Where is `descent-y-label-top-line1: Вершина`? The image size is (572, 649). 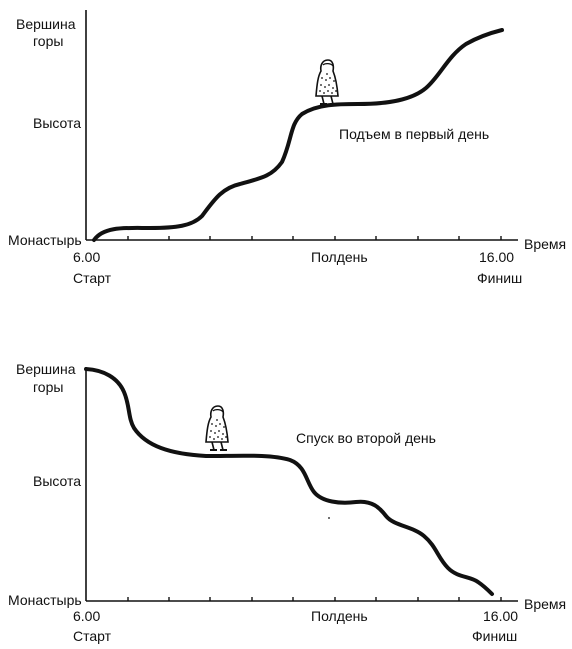
descent-y-label-top-line1: Вершина is located at coordinates (46, 369).